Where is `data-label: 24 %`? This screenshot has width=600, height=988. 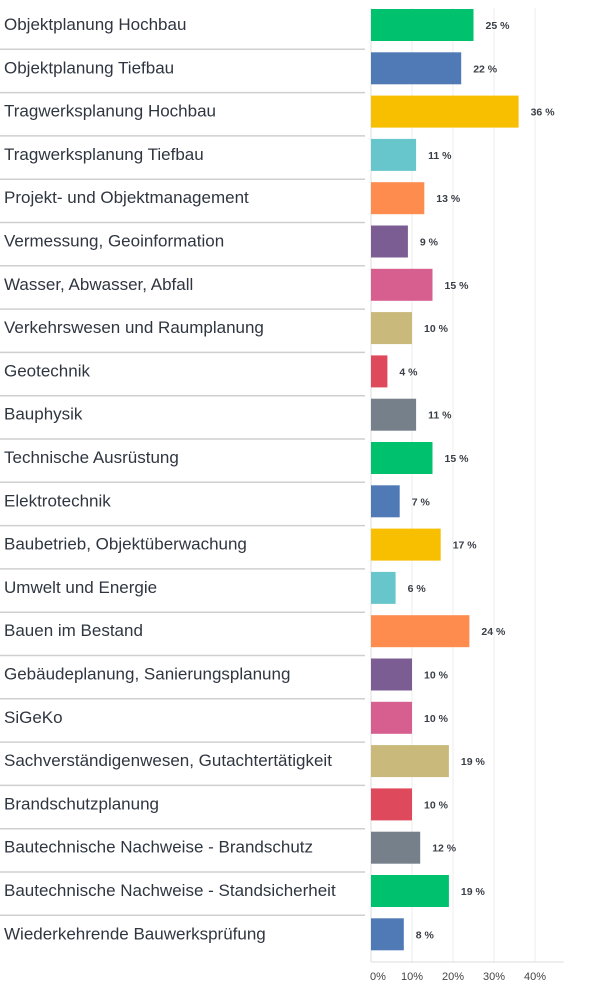 data-label: 24 % is located at coordinates (493, 632).